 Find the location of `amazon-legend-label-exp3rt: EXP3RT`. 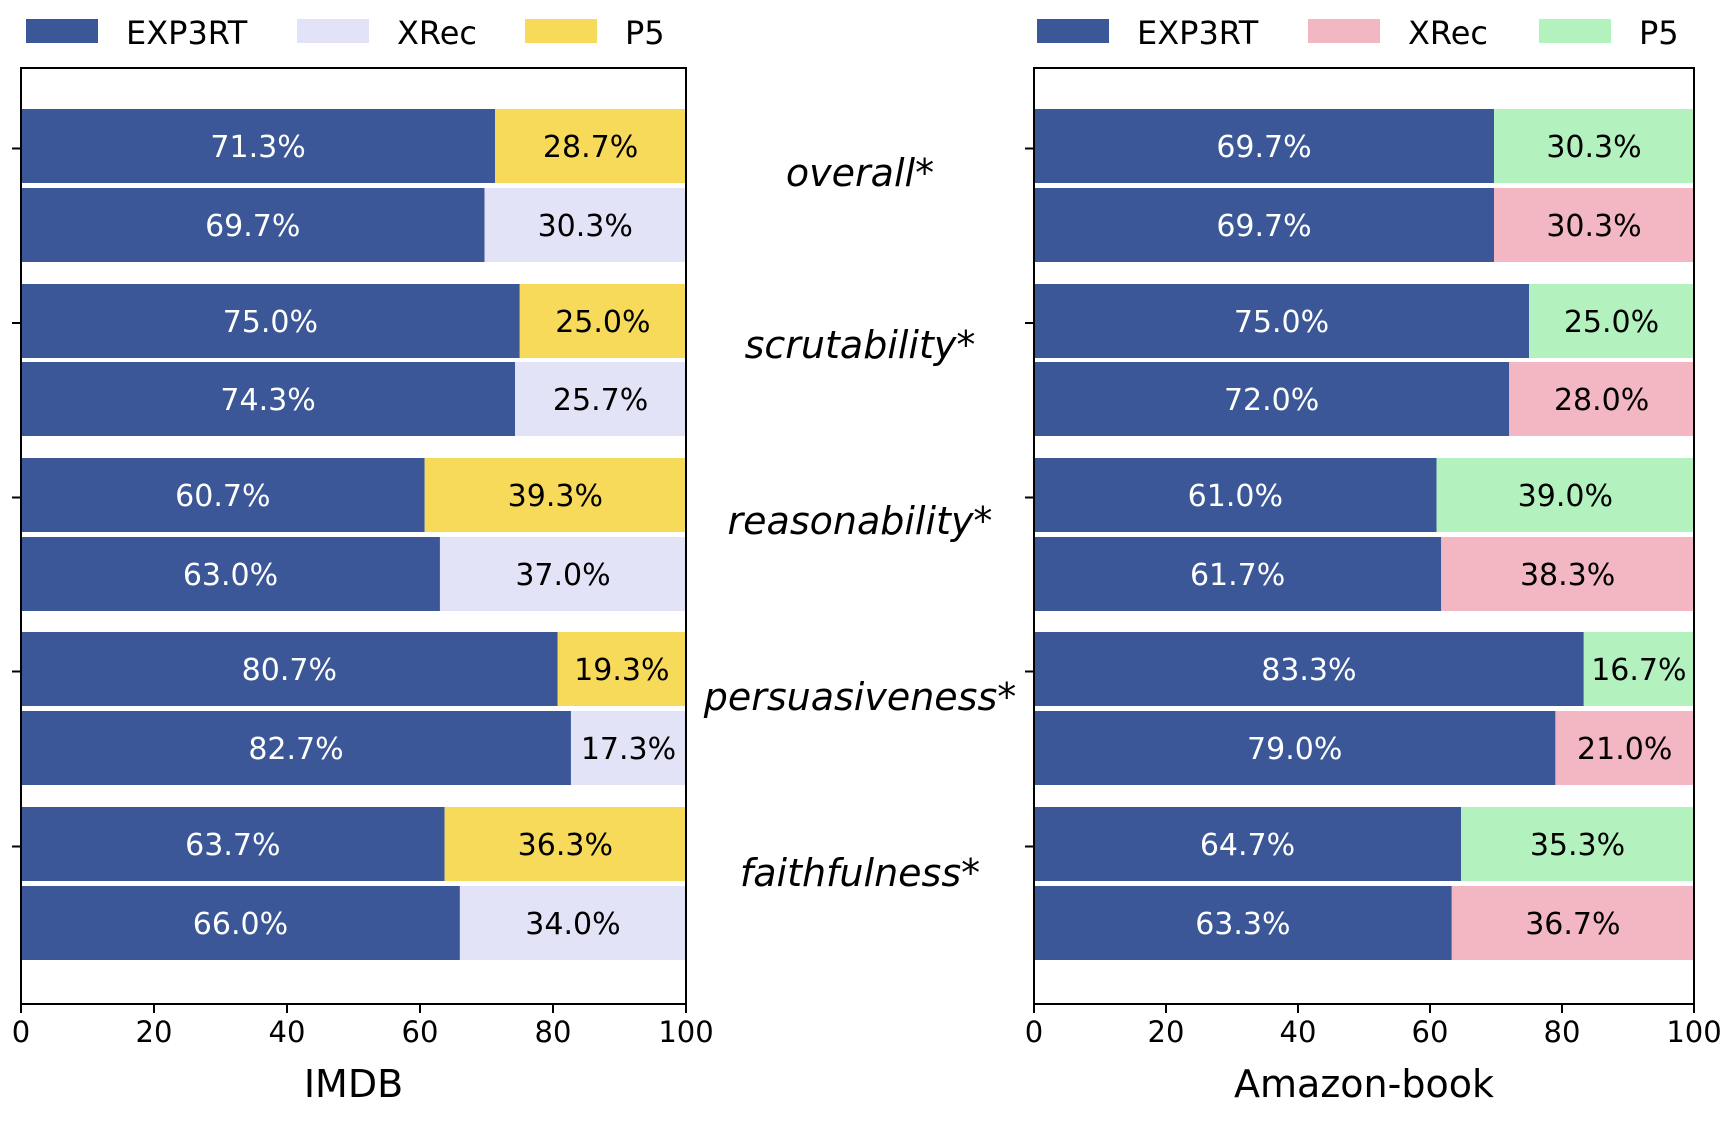

amazon-legend-label-exp3rt: EXP3RT is located at coordinates (1198, 33).